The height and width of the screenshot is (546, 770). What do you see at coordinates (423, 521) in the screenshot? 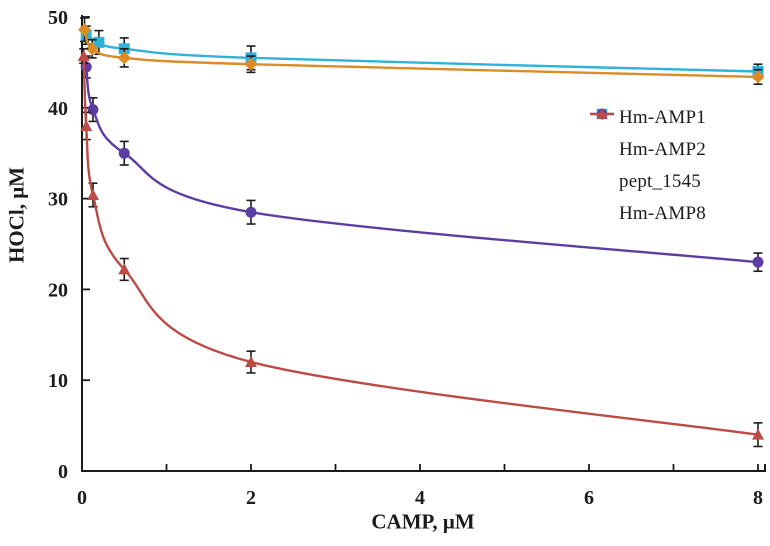
I see `x-axis-title: CAMP, μM` at bounding box center [423, 521].